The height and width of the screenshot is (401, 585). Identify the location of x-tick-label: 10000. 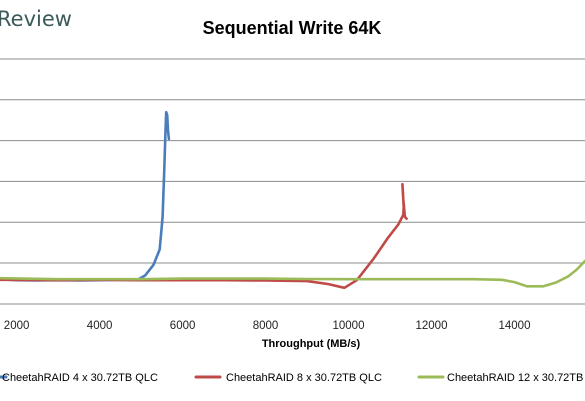
(349, 326).